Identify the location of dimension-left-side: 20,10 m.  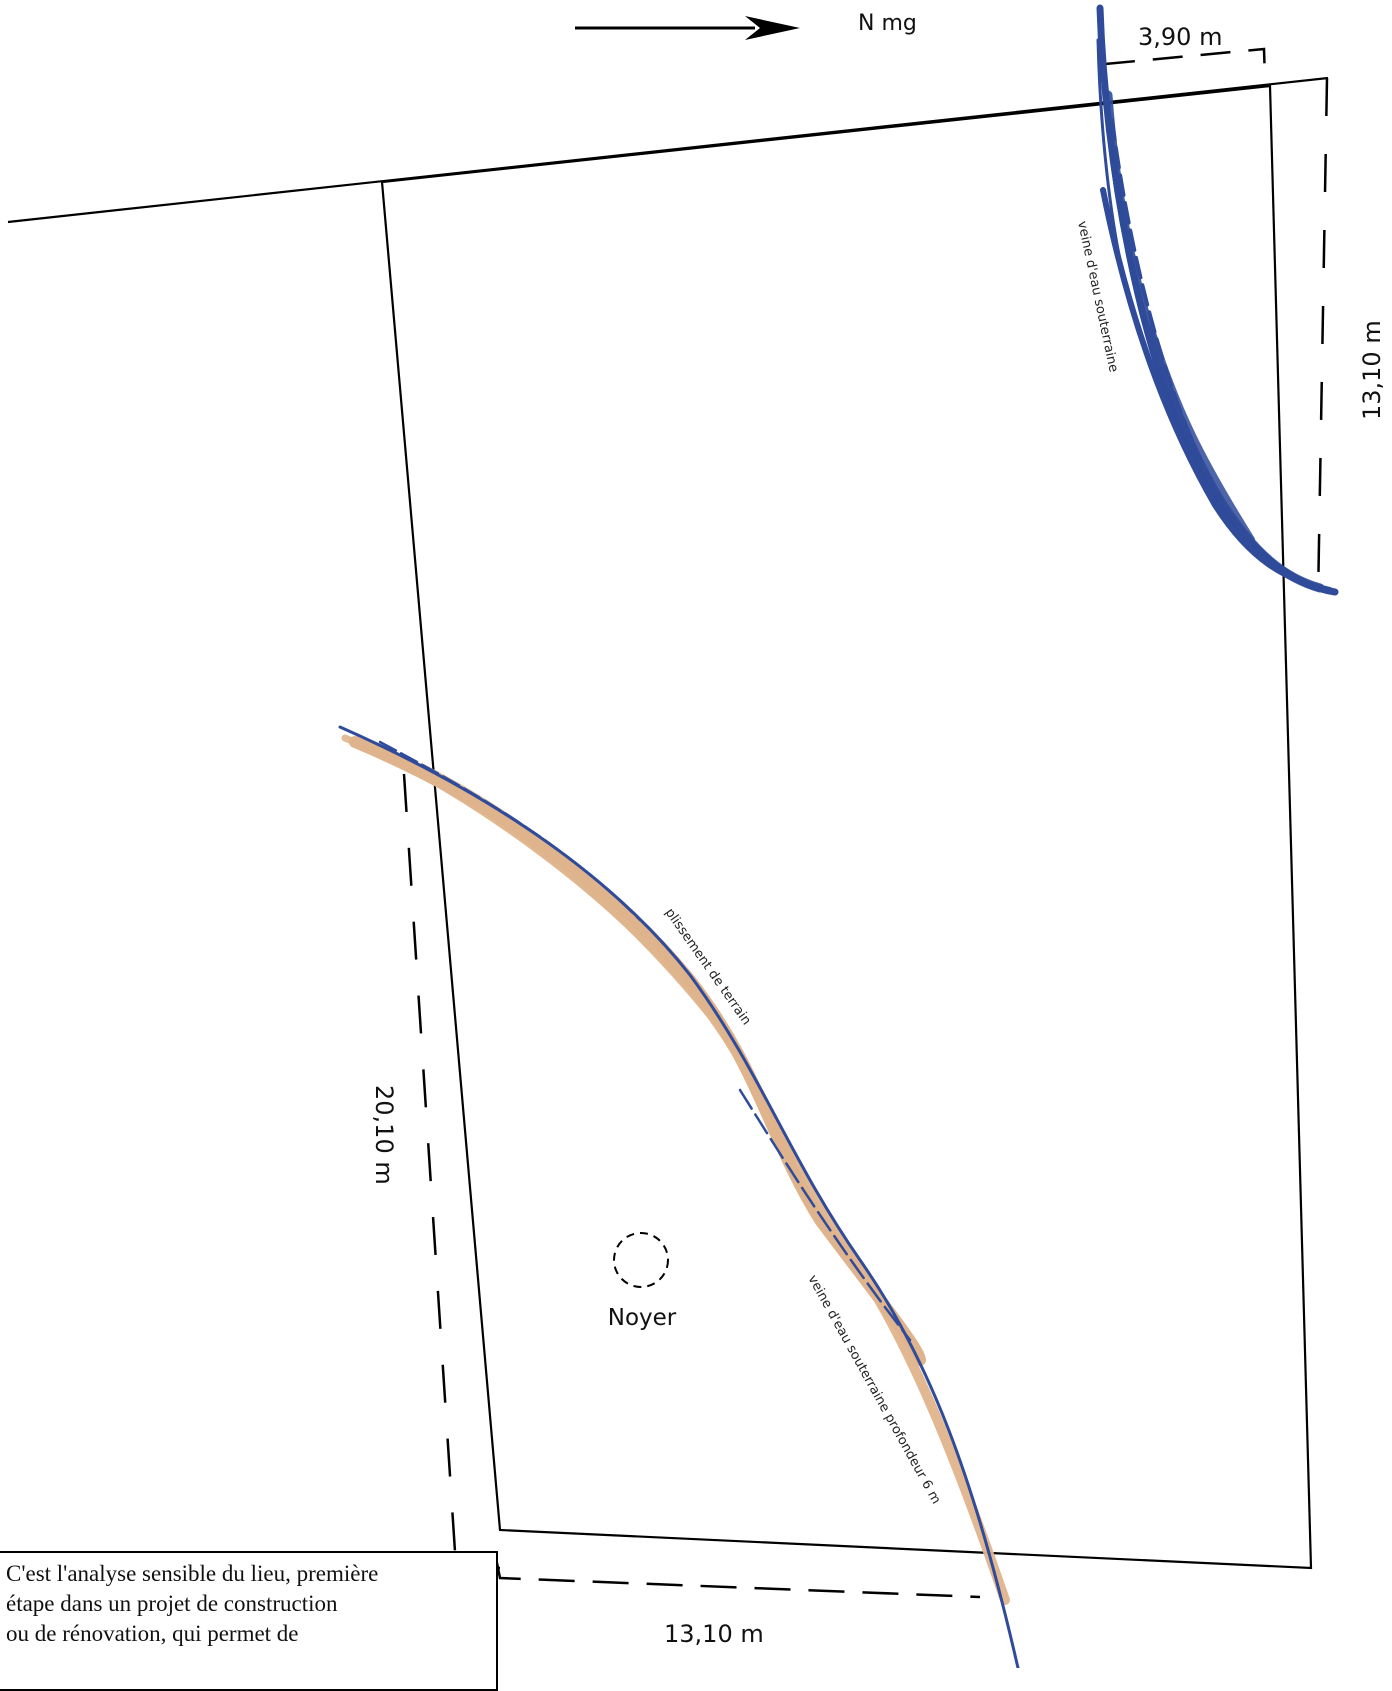
(435, 1171).